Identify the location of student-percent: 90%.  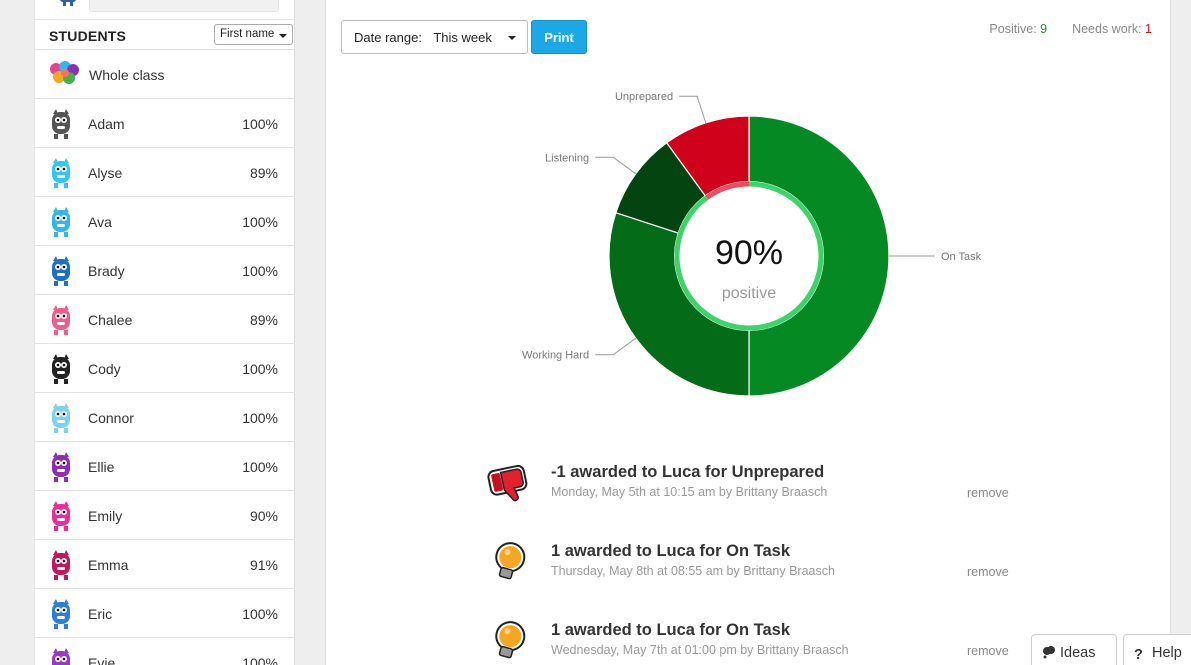
(263, 516).